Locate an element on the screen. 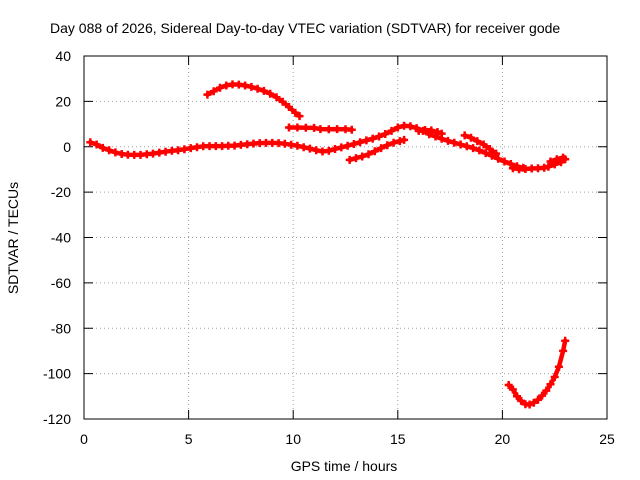 Image resolution: width=640 pixels, height=480 pixels. x-tick-label: 20 is located at coordinates (503, 439).